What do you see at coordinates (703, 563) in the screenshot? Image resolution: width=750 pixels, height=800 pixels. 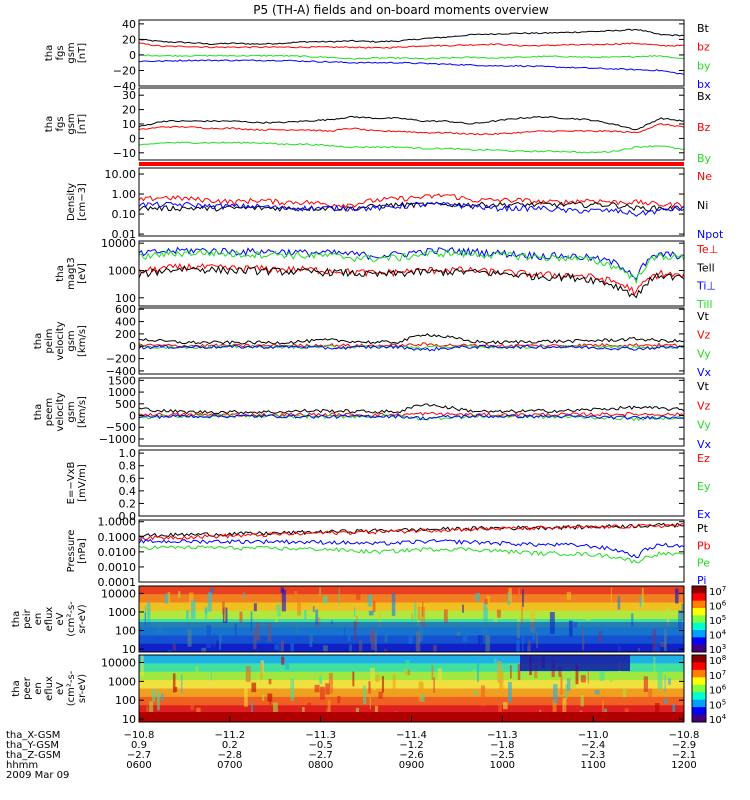 I see `legend-pe: Pe` at bounding box center [703, 563].